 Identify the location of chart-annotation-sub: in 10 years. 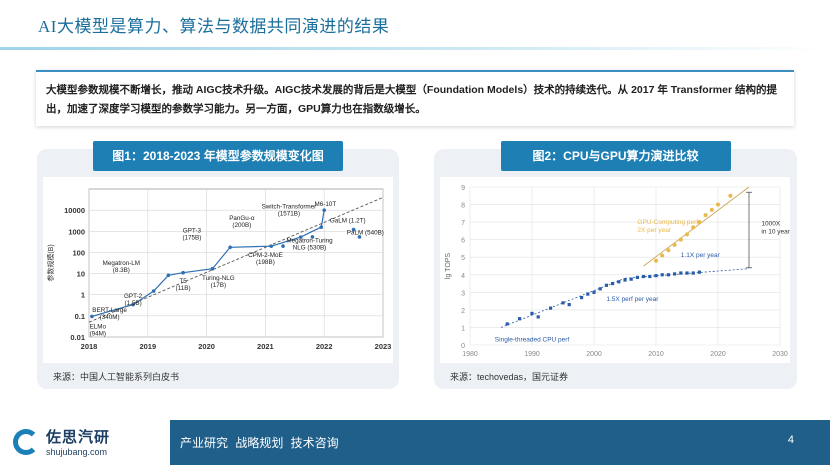
(775, 232).